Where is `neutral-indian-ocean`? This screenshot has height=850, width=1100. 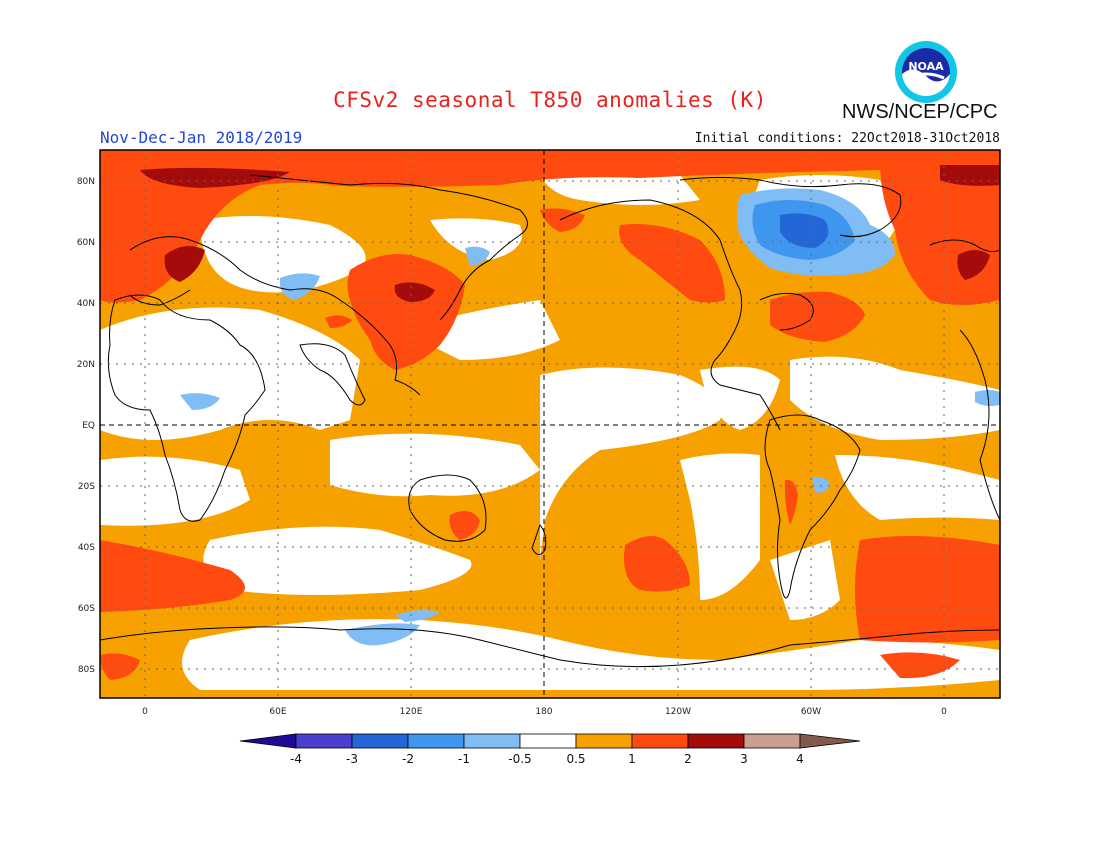 neutral-indian-ocean is located at coordinates (435, 465).